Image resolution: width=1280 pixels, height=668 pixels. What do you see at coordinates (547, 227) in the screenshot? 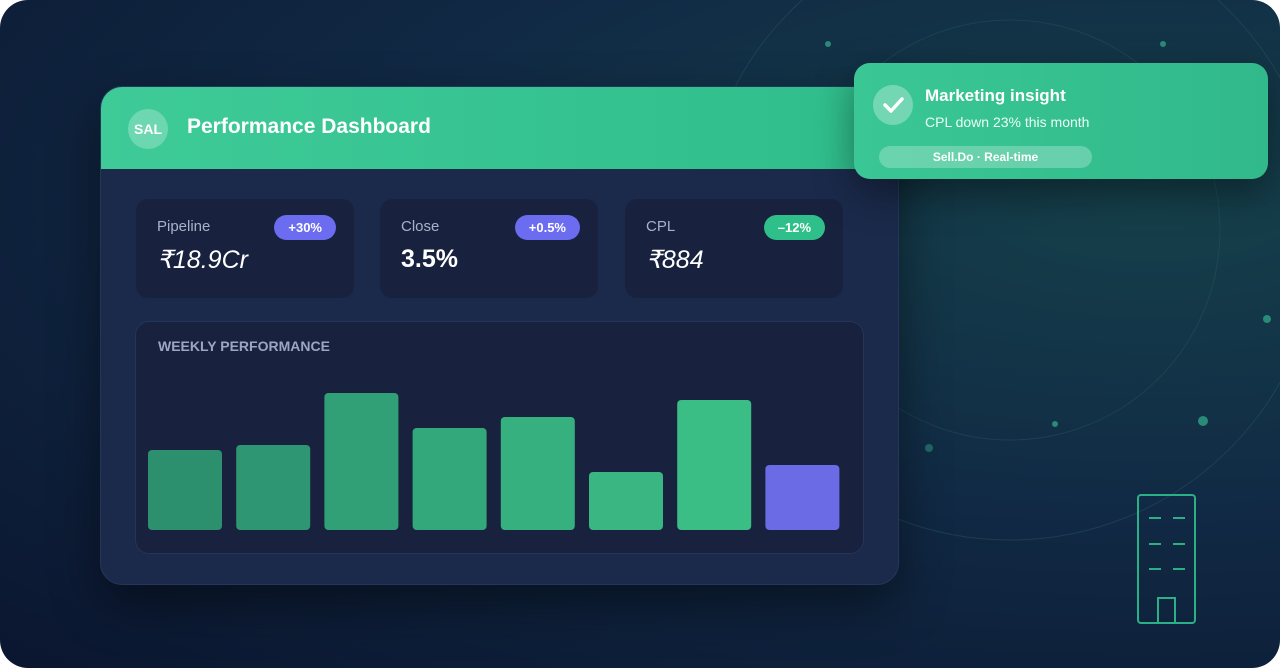
I see `kpi-badge: +0.5%` at bounding box center [547, 227].